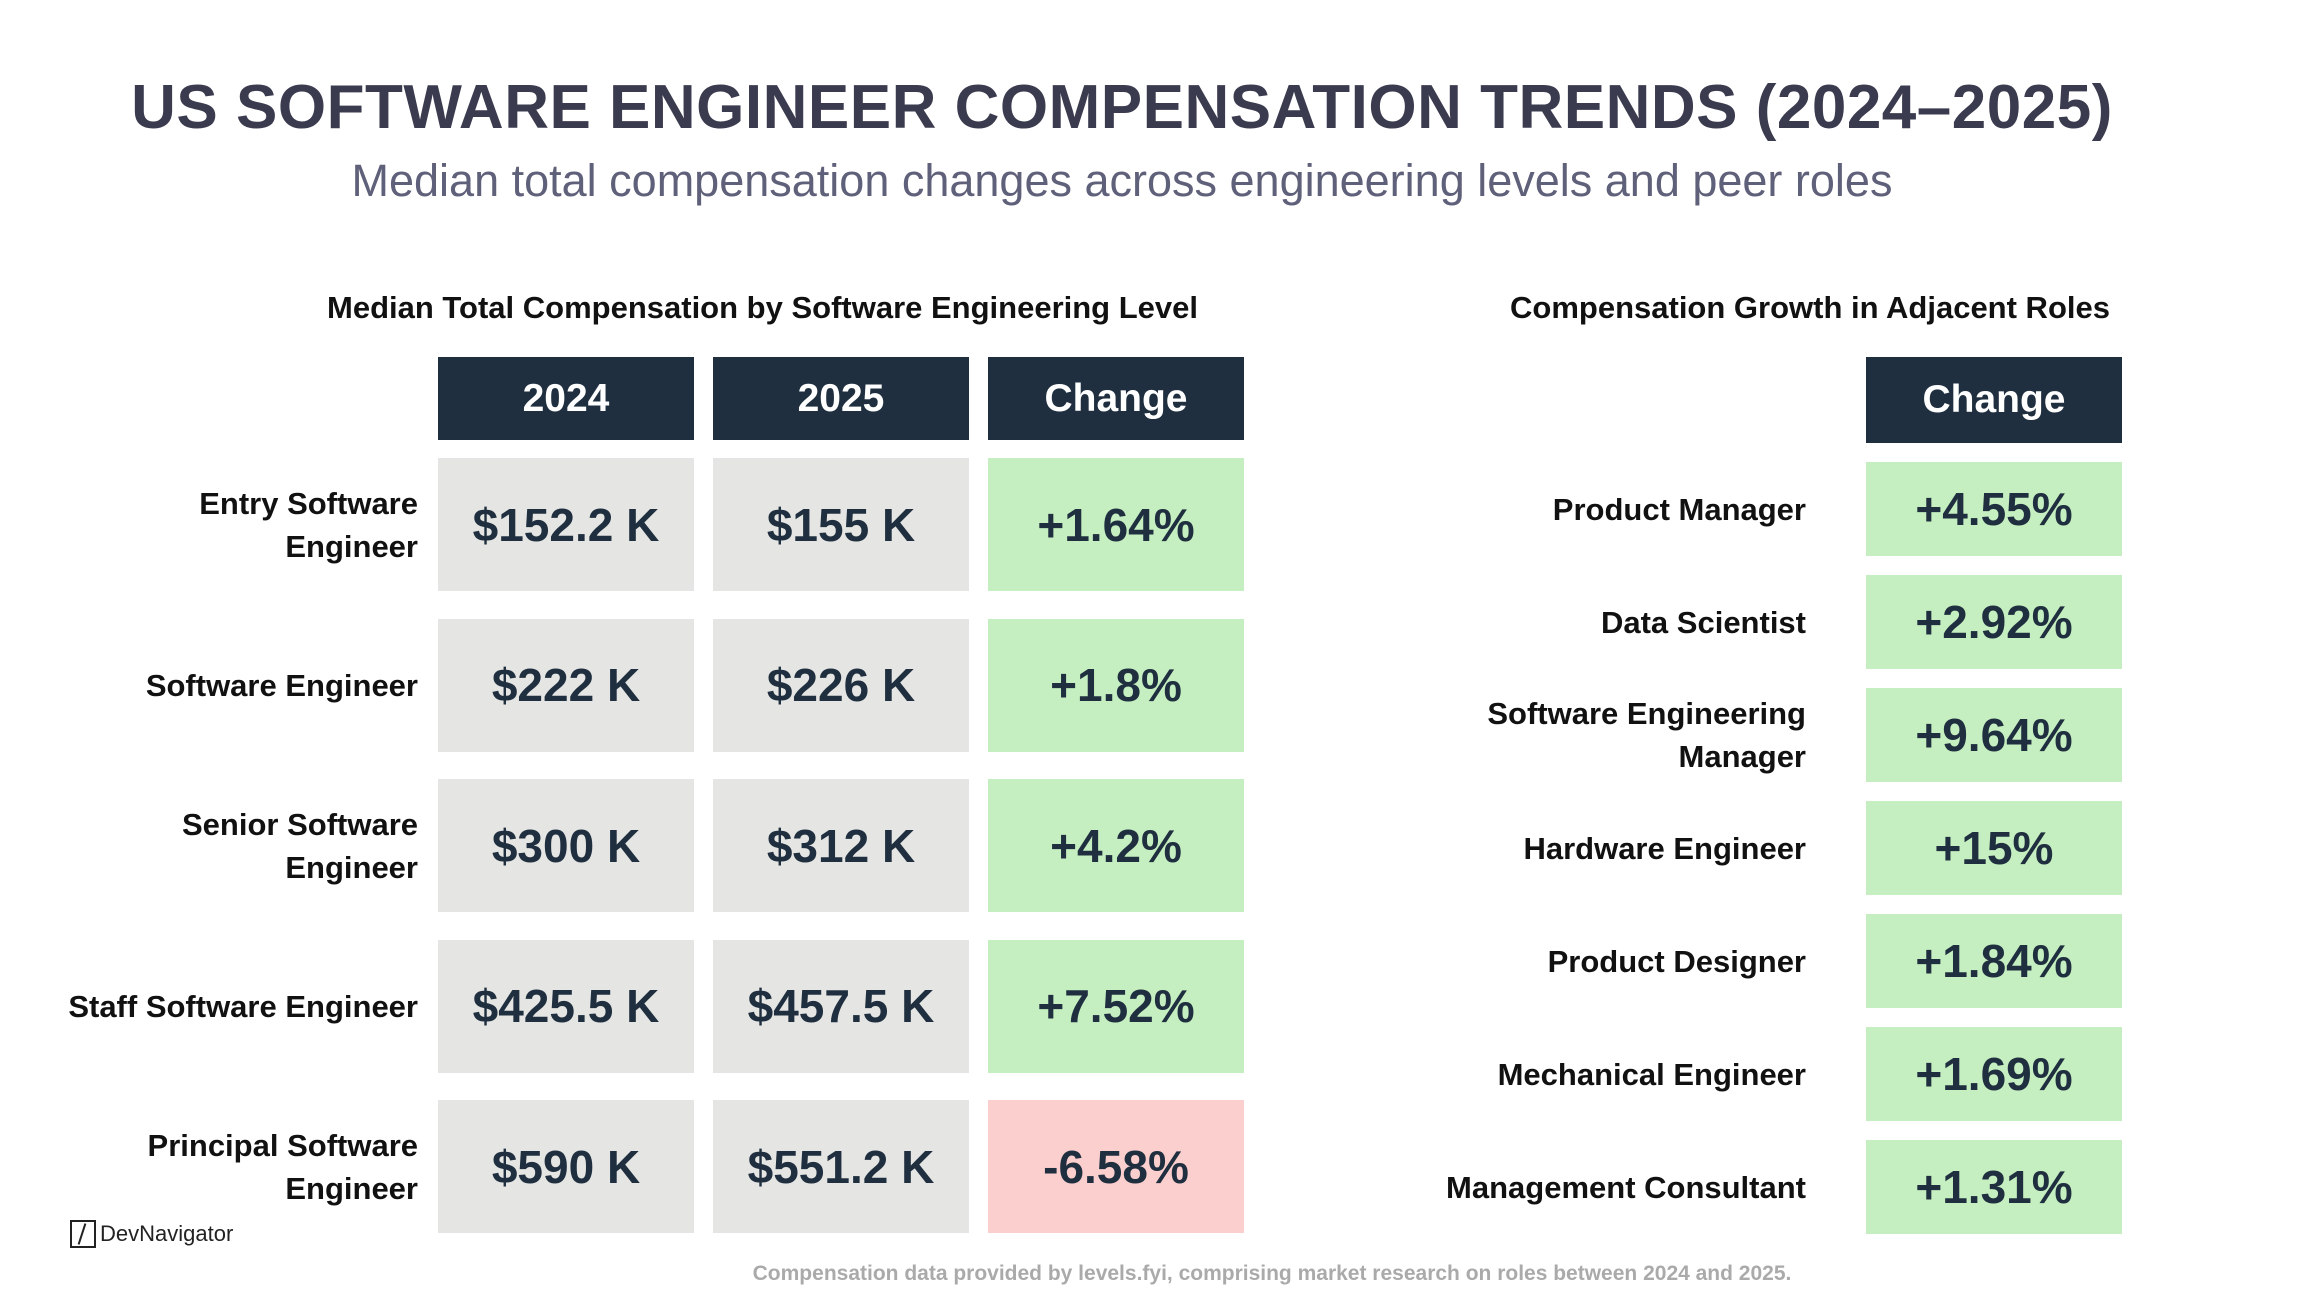  I want to click on change-value: +1.64%, so click(1116, 524).